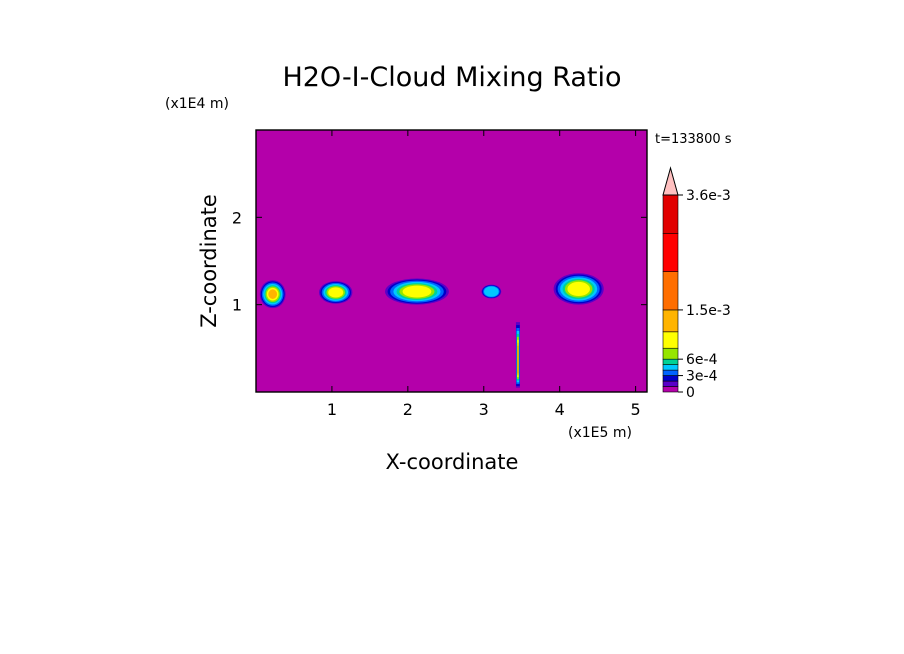 This screenshot has height=654, width=904. Describe the element at coordinates (332, 409) in the screenshot. I see `x-tick-label: 1` at that location.